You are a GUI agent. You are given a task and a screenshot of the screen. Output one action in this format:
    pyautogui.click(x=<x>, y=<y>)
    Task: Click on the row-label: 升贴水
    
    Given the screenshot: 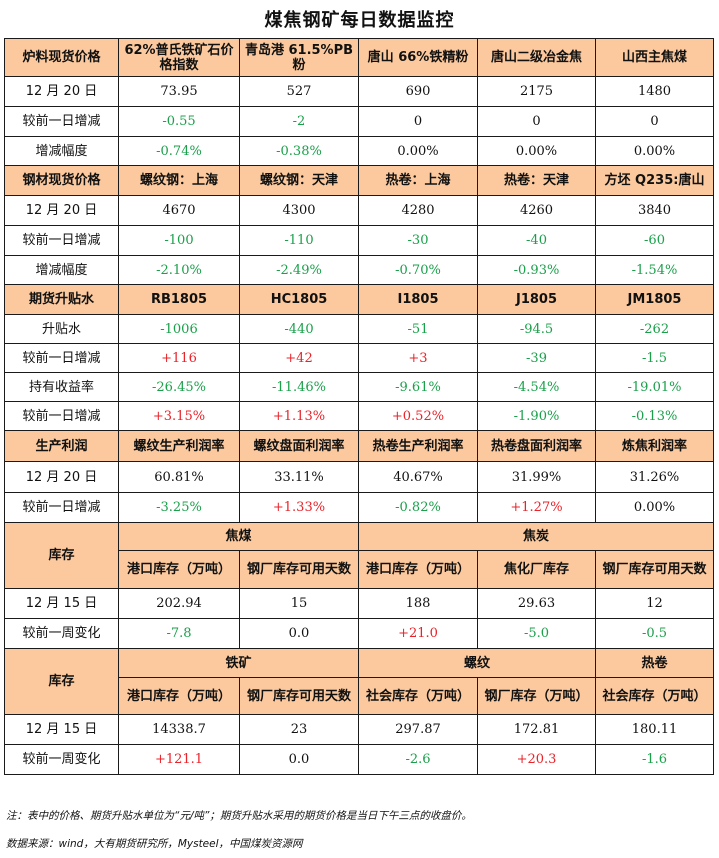 What is the action you would take?
    pyautogui.click(x=61, y=329)
    